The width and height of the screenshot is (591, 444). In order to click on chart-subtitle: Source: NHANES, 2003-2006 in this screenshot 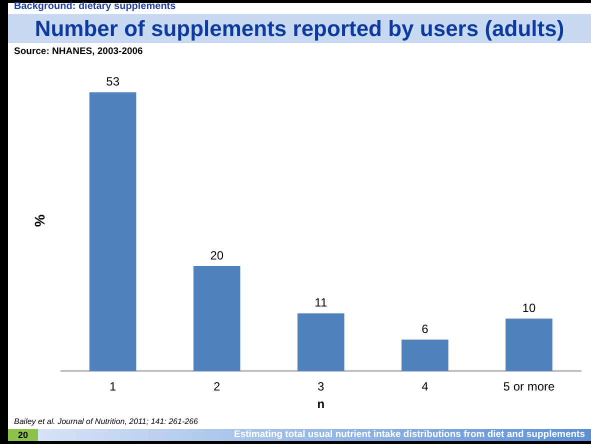, I will do `click(78, 51)`.